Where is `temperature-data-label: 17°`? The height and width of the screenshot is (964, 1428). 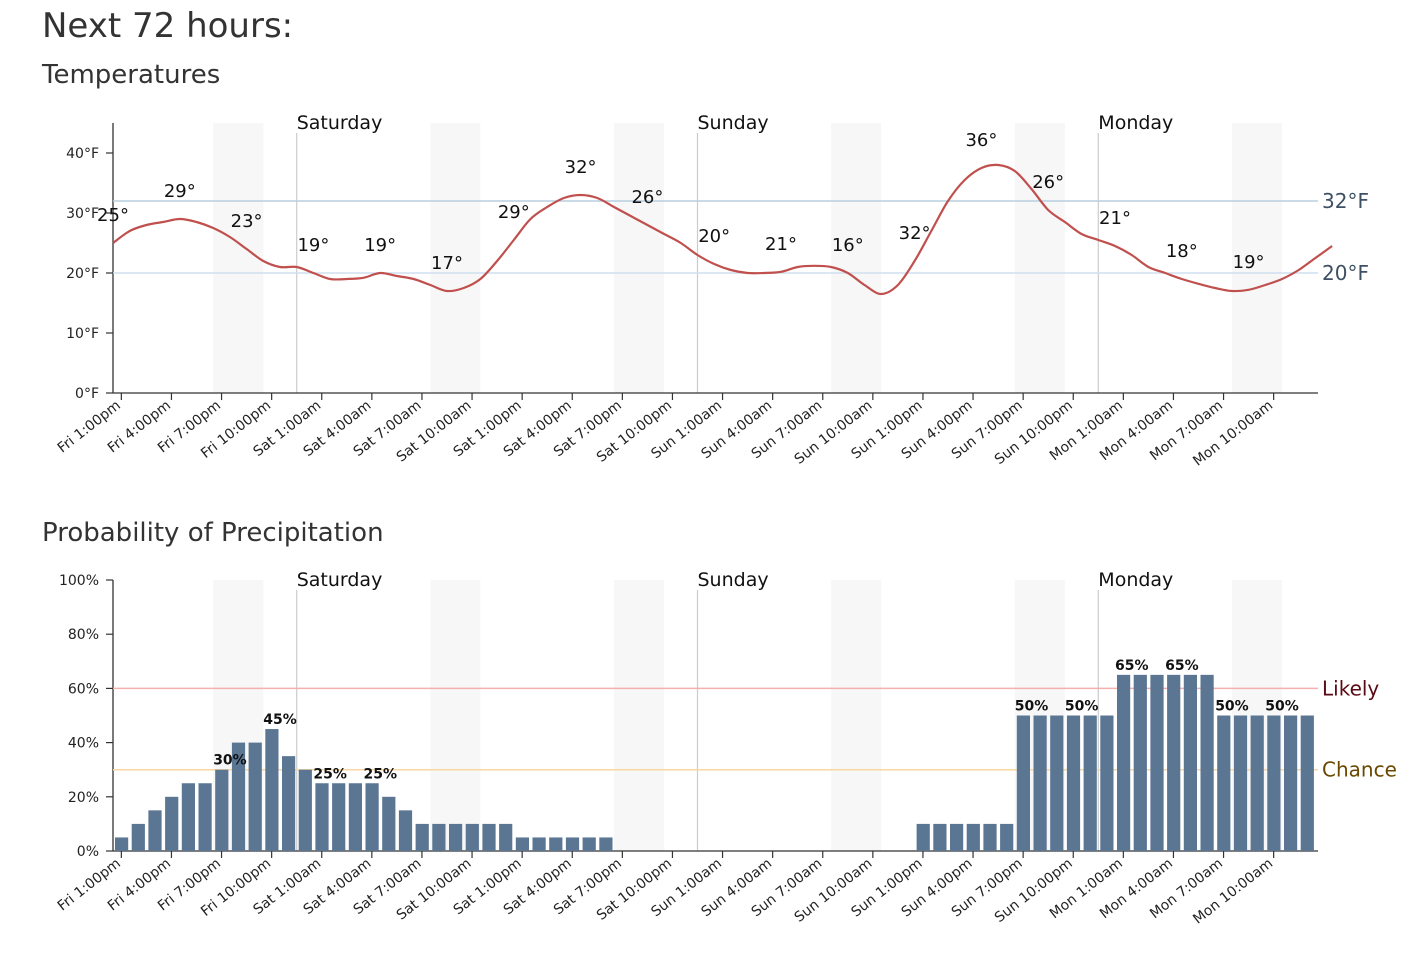
temperature-data-label: 17° is located at coordinates (447, 263).